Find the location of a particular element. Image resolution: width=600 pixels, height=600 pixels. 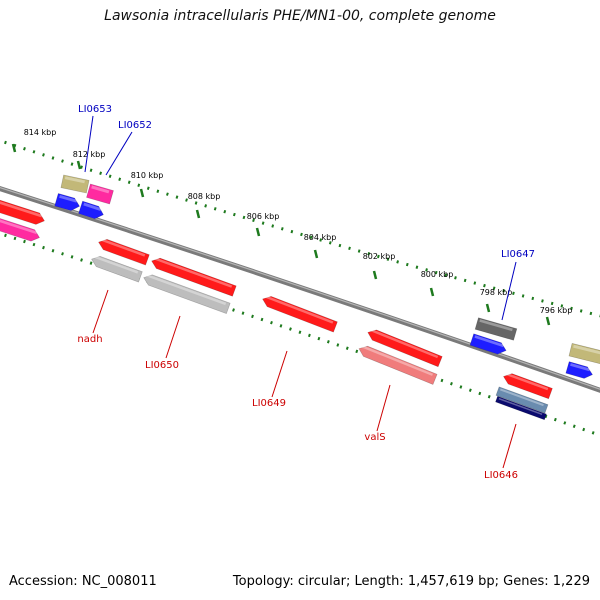

gene-li0649 is located at coordinates (300, 314).